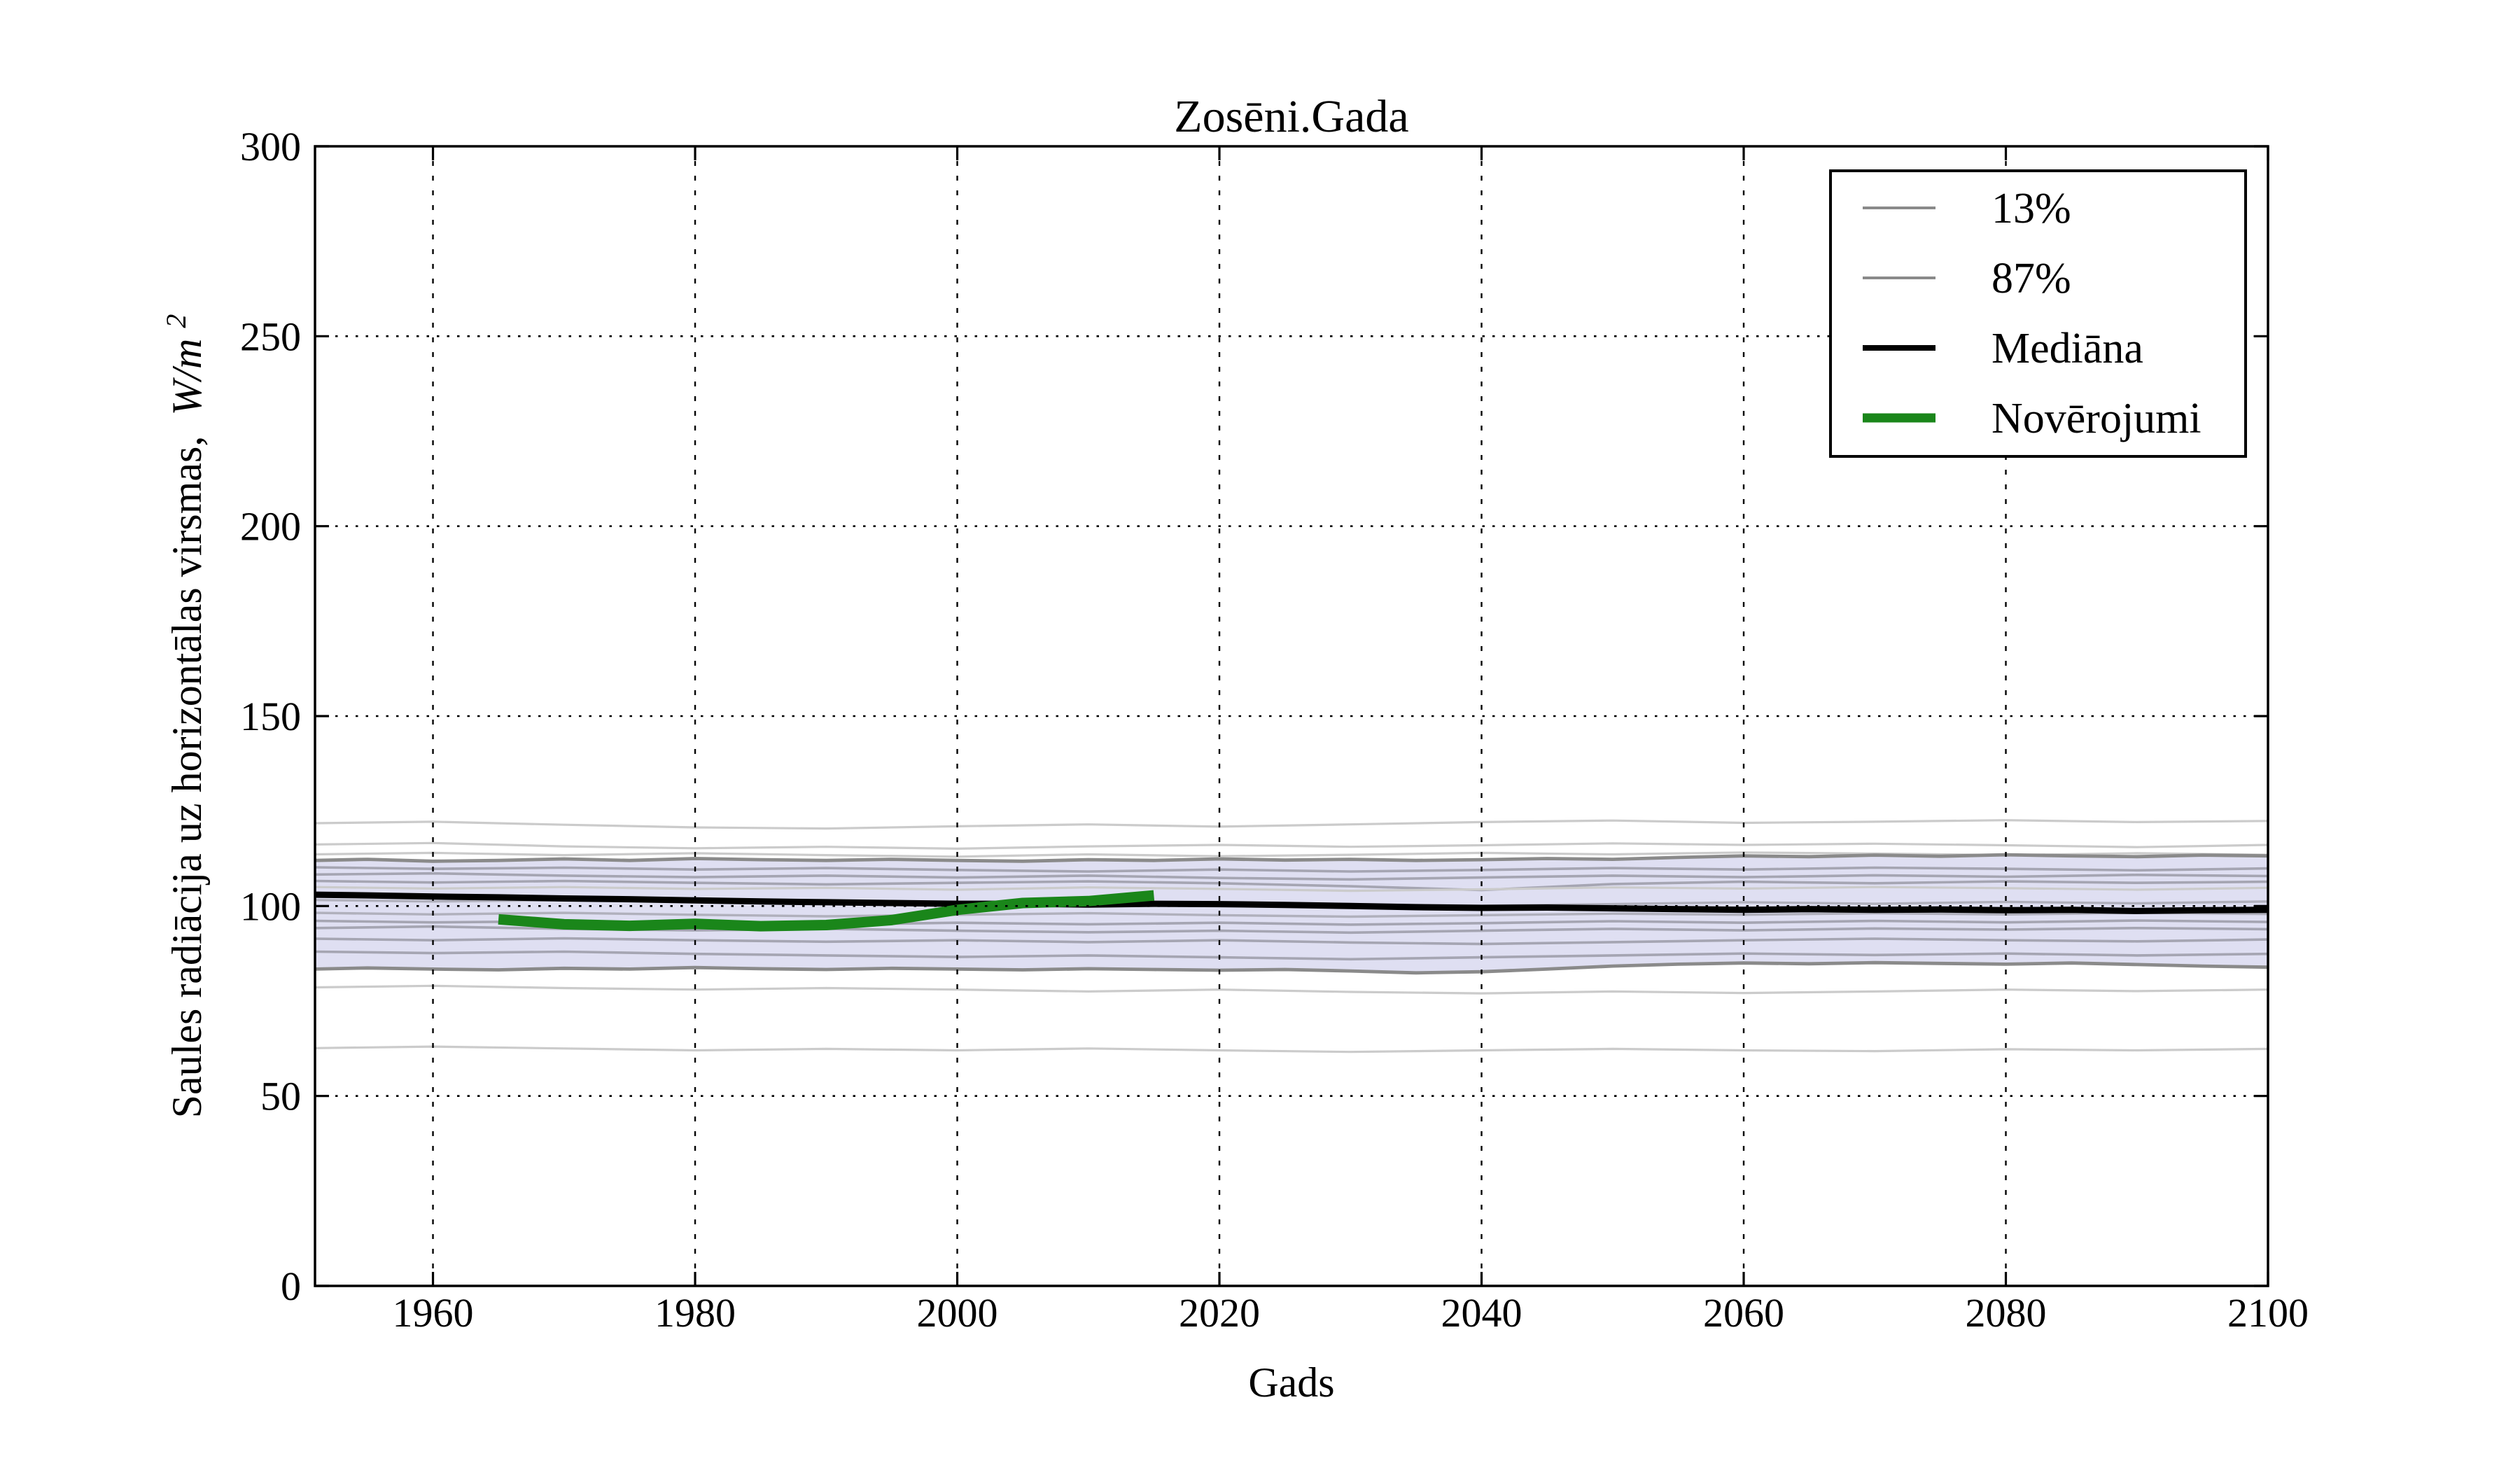 The image size is (2520, 1470). I want to click on x-tick-labels: 1960 1980 2000 2020 2040 2060 2080 2100, so click(1351, 1313).